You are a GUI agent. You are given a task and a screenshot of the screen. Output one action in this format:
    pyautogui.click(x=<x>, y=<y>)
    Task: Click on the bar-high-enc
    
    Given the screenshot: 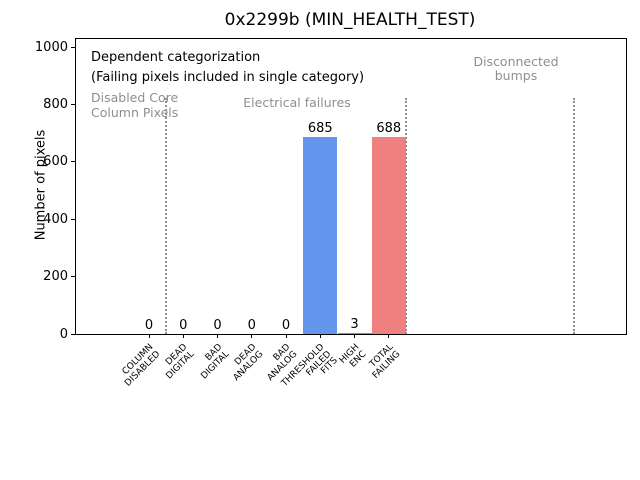 What is the action you would take?
    pyautogui.click(x=354, y=333)
    